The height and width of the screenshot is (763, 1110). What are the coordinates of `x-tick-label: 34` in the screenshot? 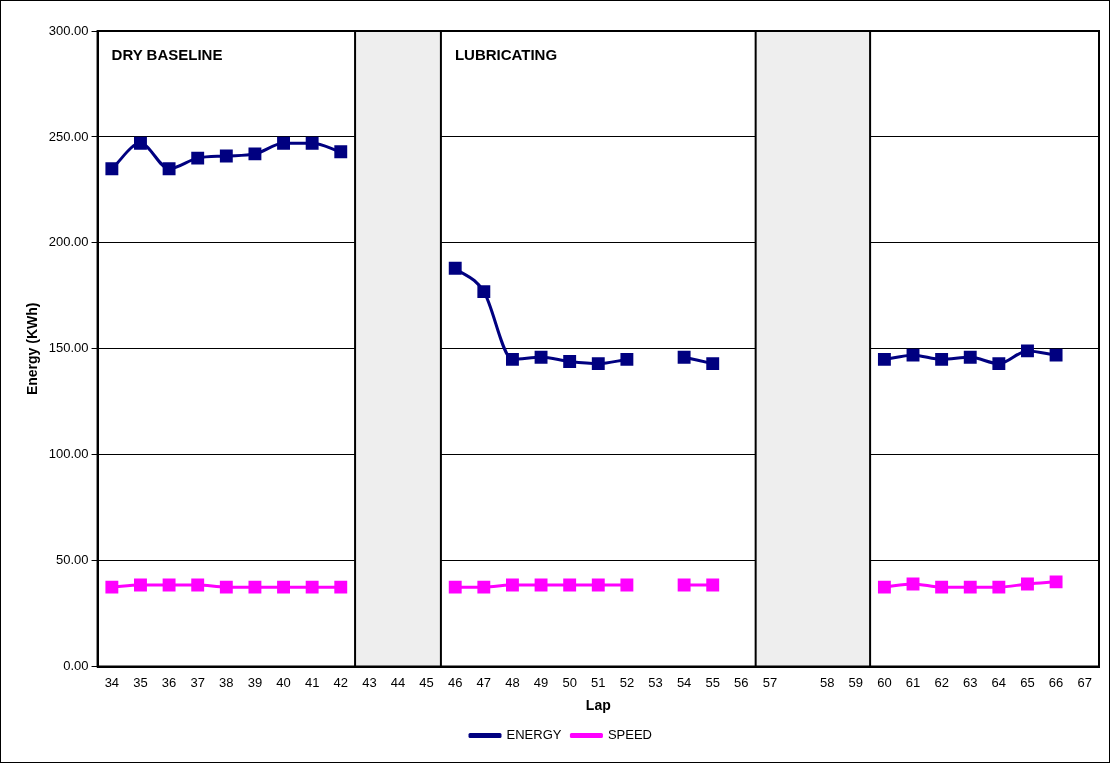 It's located at (112, 682).